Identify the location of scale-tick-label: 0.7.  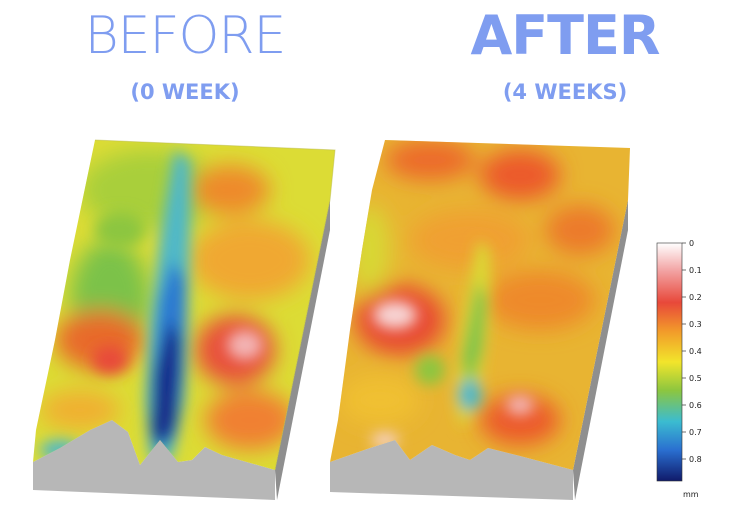
(695, 432).